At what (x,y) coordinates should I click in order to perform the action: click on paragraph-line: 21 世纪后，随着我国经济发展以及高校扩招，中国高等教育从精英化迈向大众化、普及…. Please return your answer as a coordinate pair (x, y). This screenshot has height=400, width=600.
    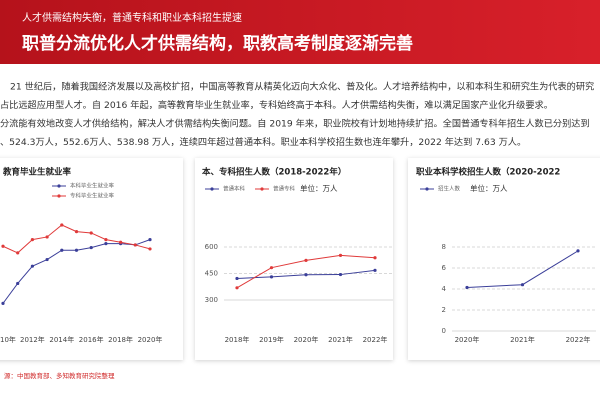
    Looking at the image, I should click on (302, 87).